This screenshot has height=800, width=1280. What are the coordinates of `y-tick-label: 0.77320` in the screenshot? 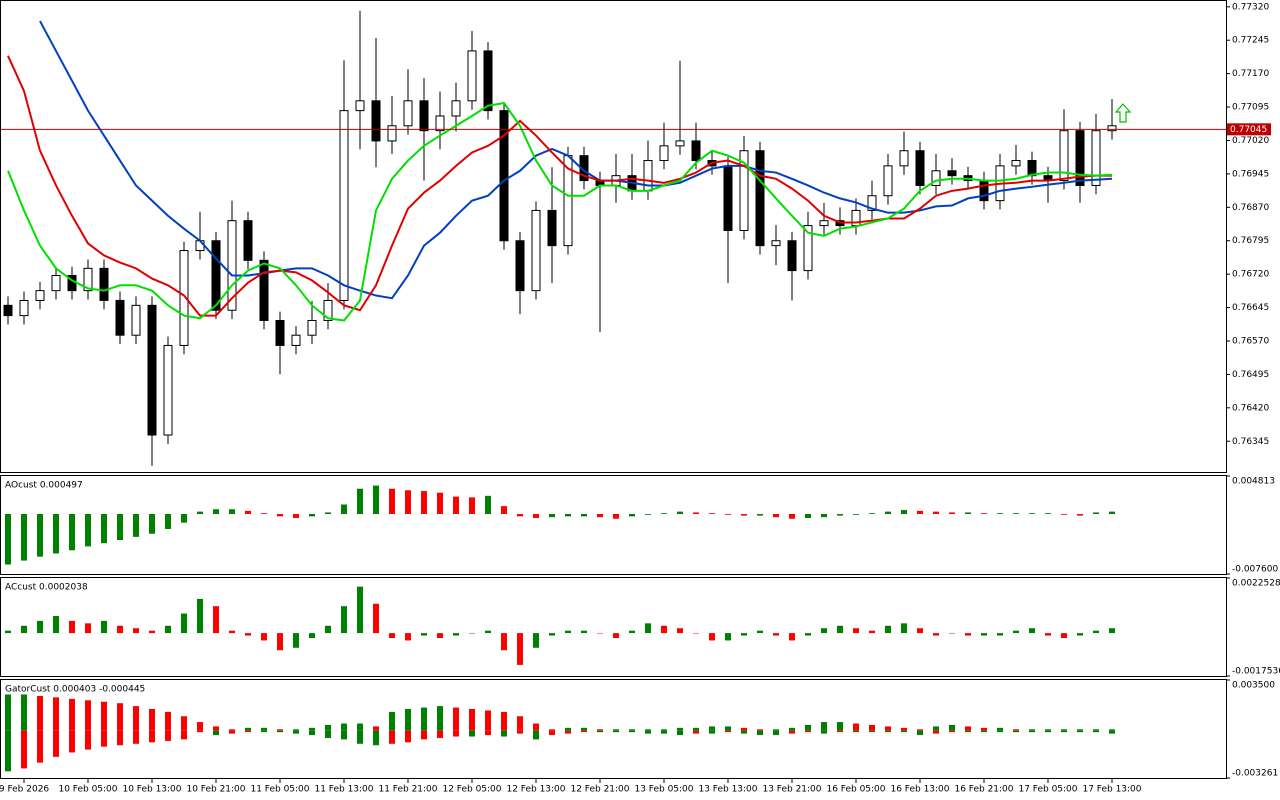 It's located at (1250, 7).